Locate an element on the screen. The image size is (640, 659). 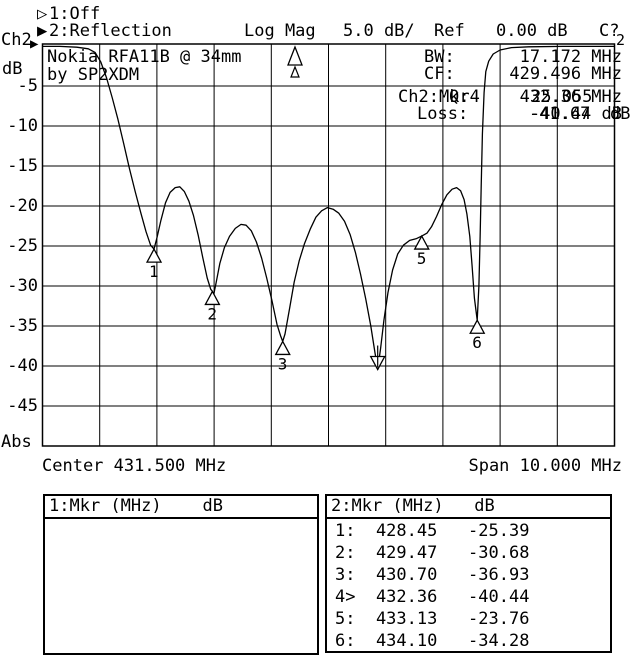
scale-per-div: 5.0 dB/ is located at coordinates (379, 31).